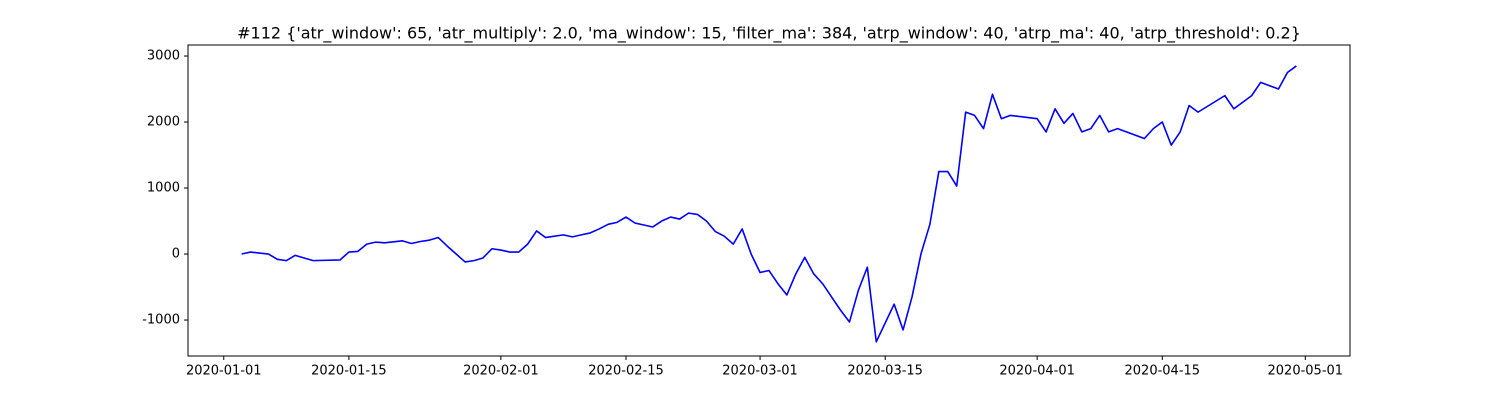 Image resolution: width=1500 pixels, height=400 pixels. I want to click on y-tick-label: 3000, so click(163, 56).